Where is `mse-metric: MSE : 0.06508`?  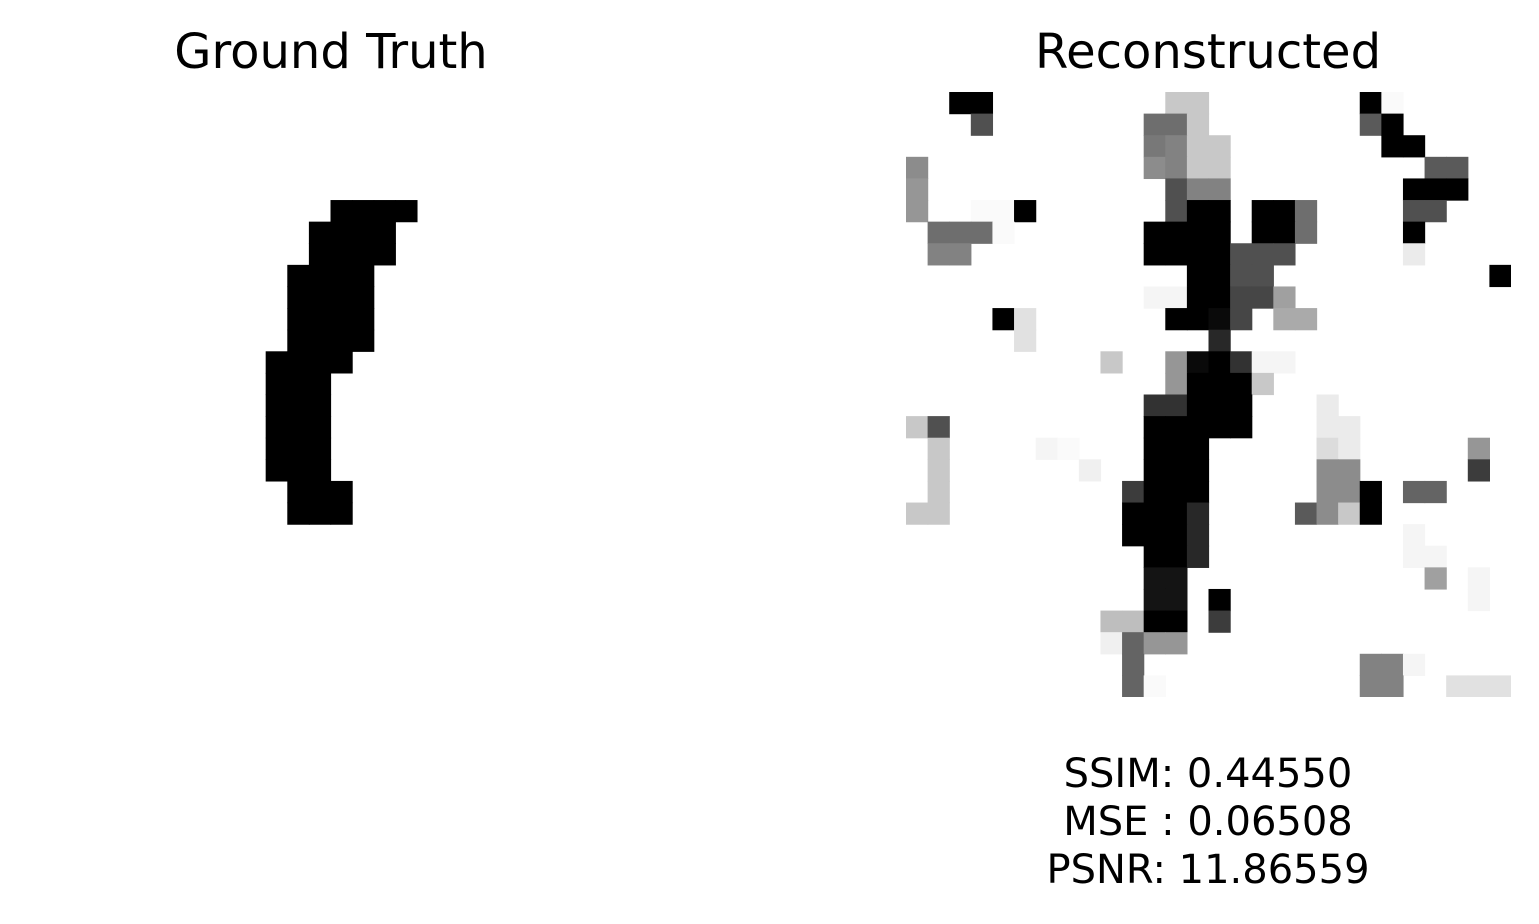
mse-metric: MSE : 0.06508 is located at coordinates (1208, 822).